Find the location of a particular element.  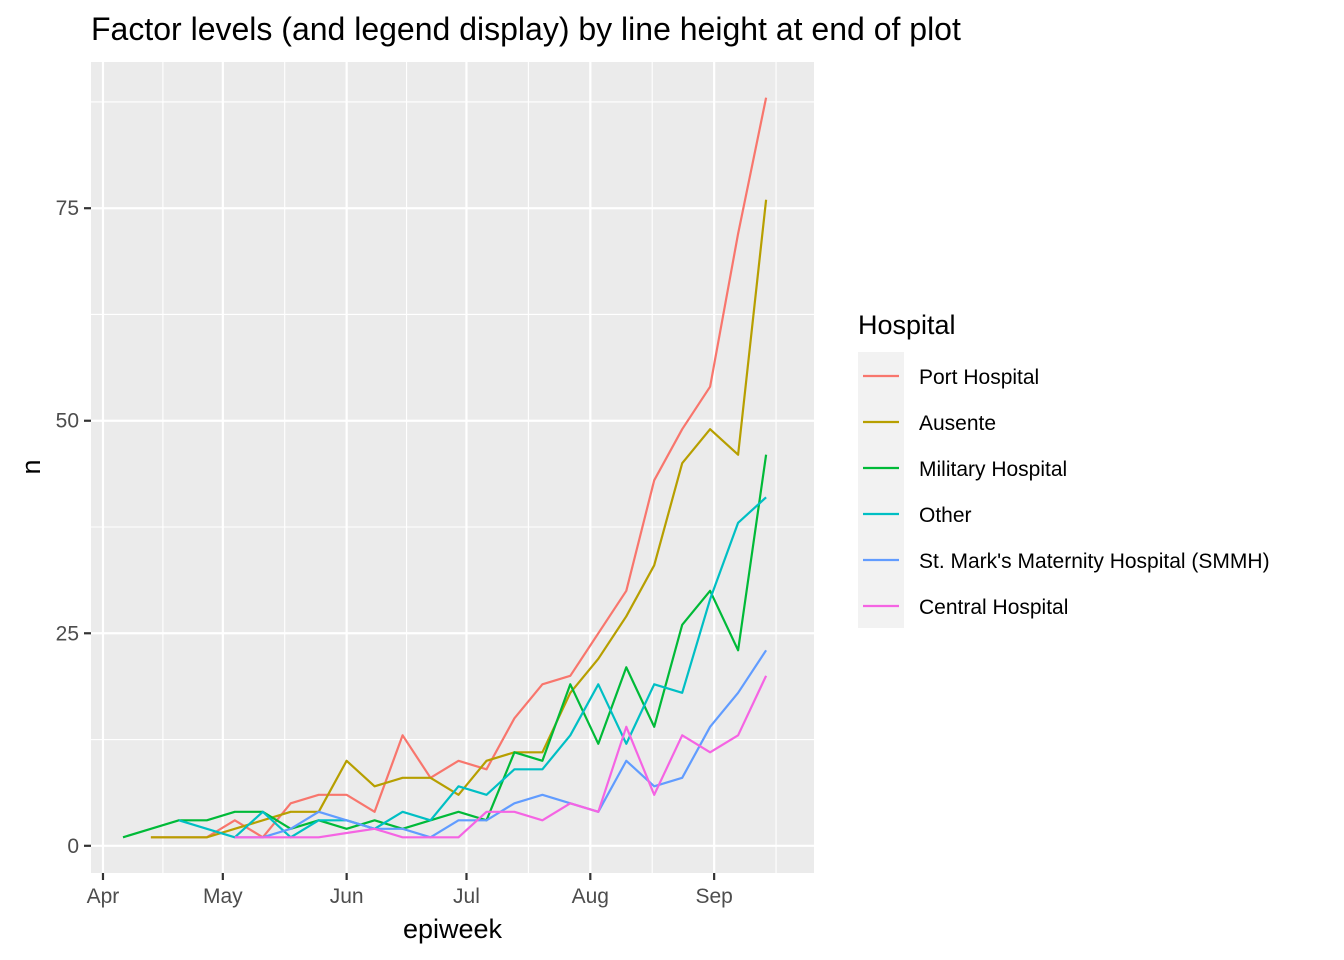

legend-key-background is located at coordinates (881, 490).